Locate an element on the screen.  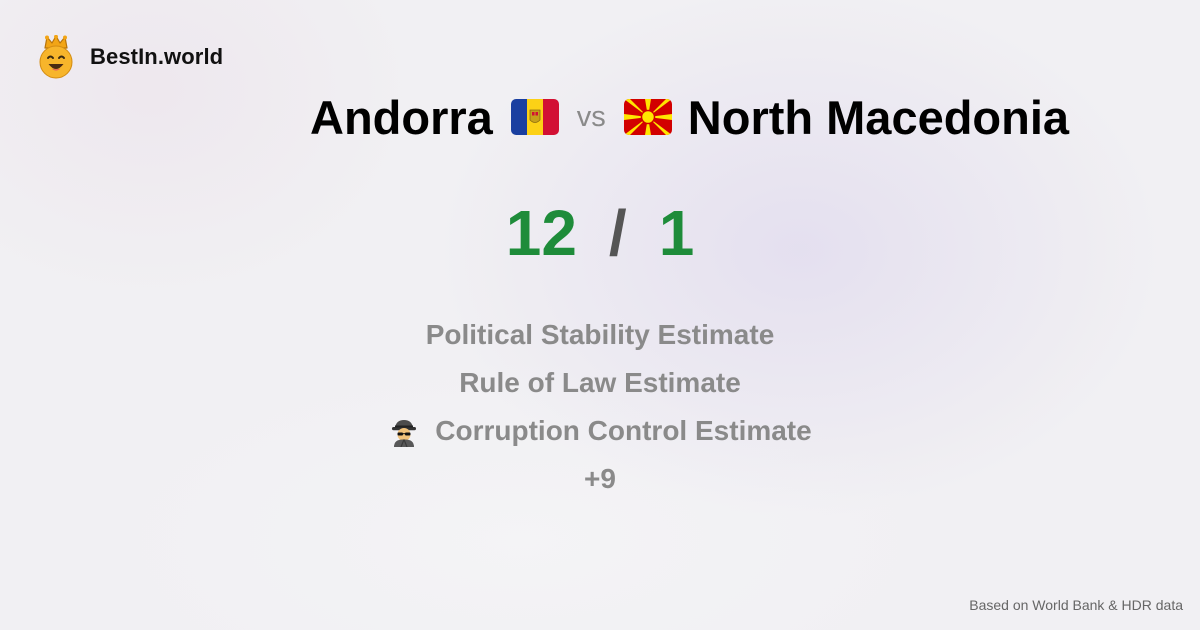
andorra-flag-icon is located at coordinates (534, 117).